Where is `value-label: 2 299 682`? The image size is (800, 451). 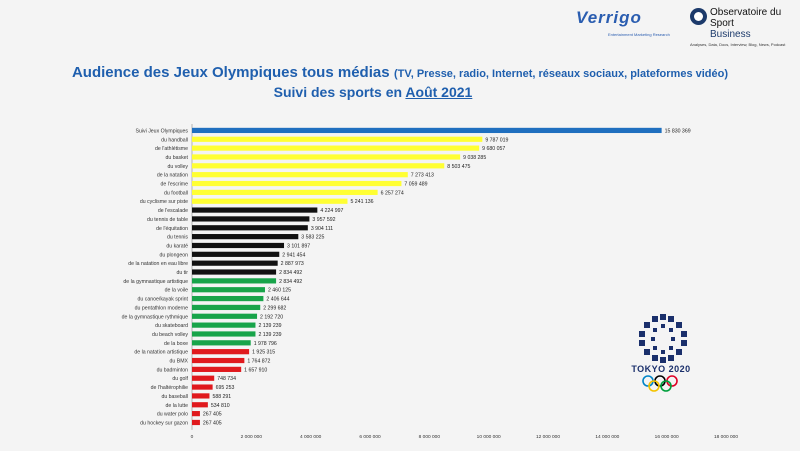
value-label: 2 299 682 is located at coordinates (274, 308).